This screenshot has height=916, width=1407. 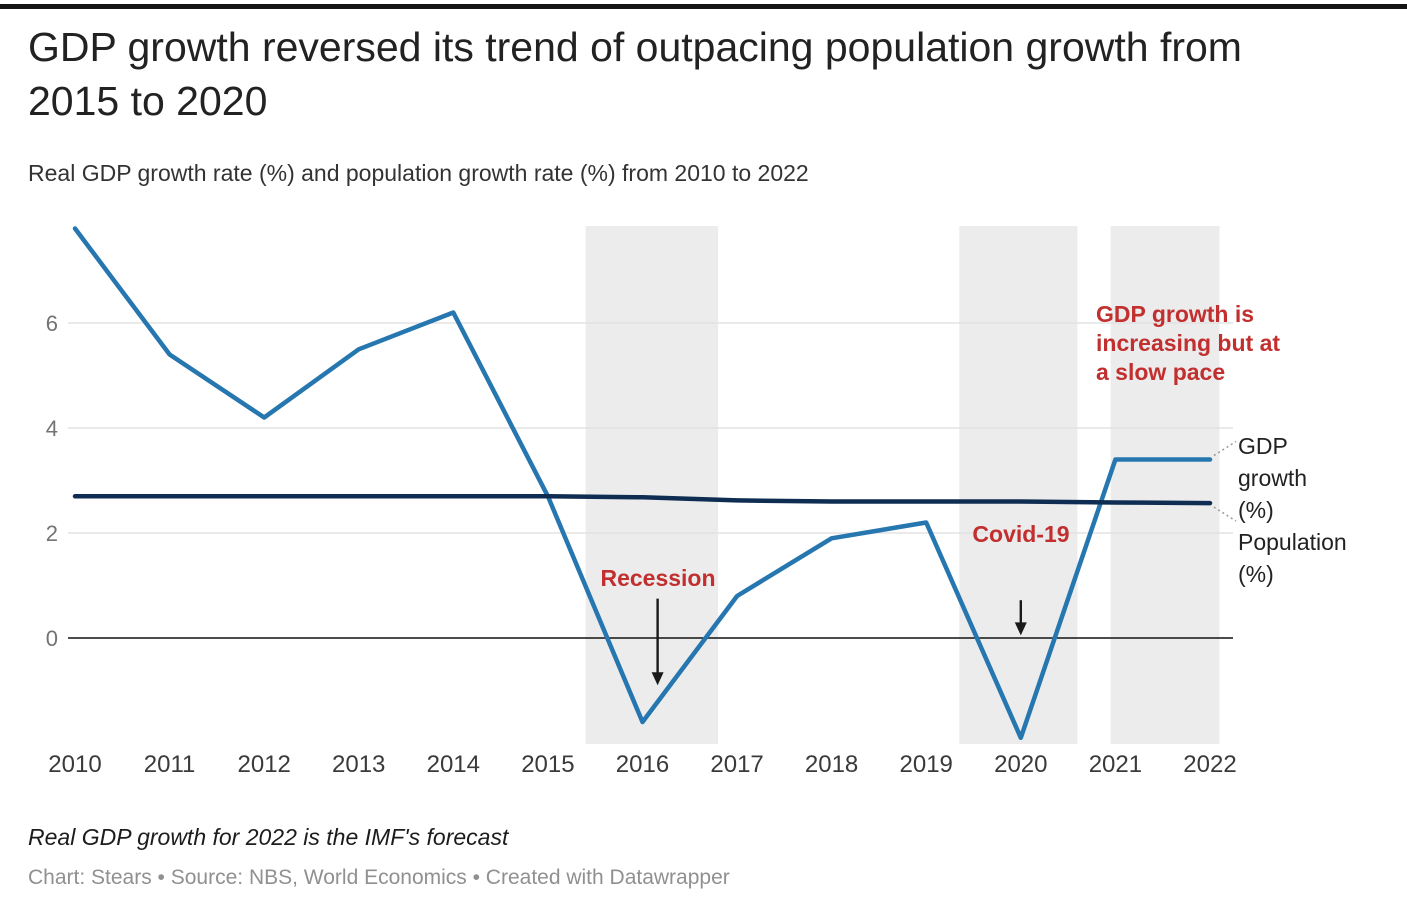 I want to click on x-tick-label: 2010, so click(x=74, y=764).